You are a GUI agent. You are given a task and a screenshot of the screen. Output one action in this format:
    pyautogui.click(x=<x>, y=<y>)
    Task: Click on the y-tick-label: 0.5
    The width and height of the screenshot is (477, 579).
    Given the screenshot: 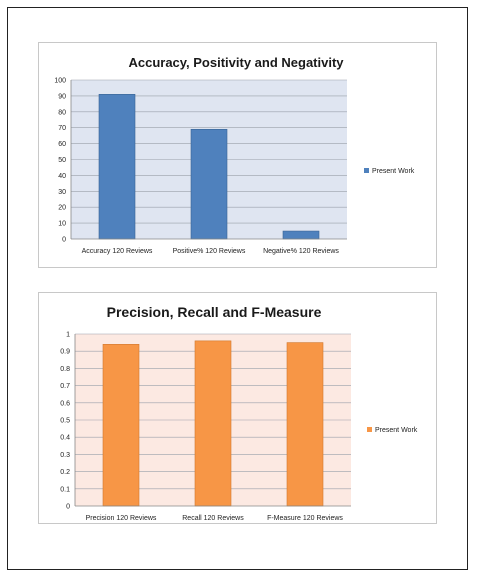 What is the action you would take?
    pyautogui.click(x=65, y=421)
    